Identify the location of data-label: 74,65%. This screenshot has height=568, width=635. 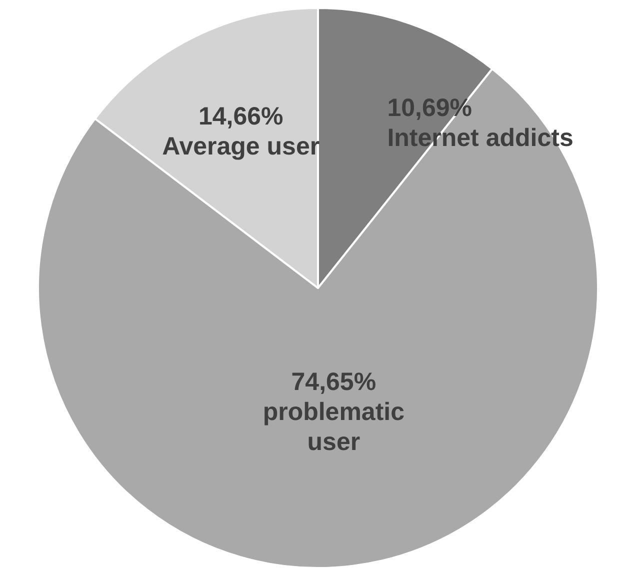
(333, 382).